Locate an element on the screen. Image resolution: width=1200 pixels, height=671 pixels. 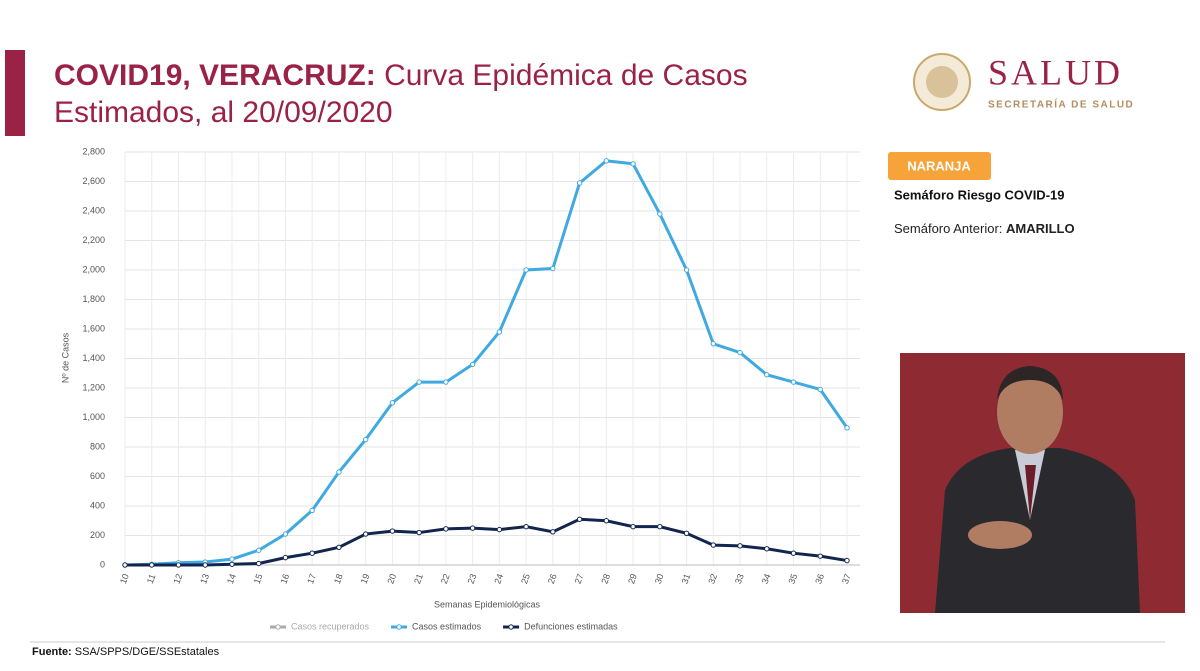
title-bar is located at coordinates (15, 93).